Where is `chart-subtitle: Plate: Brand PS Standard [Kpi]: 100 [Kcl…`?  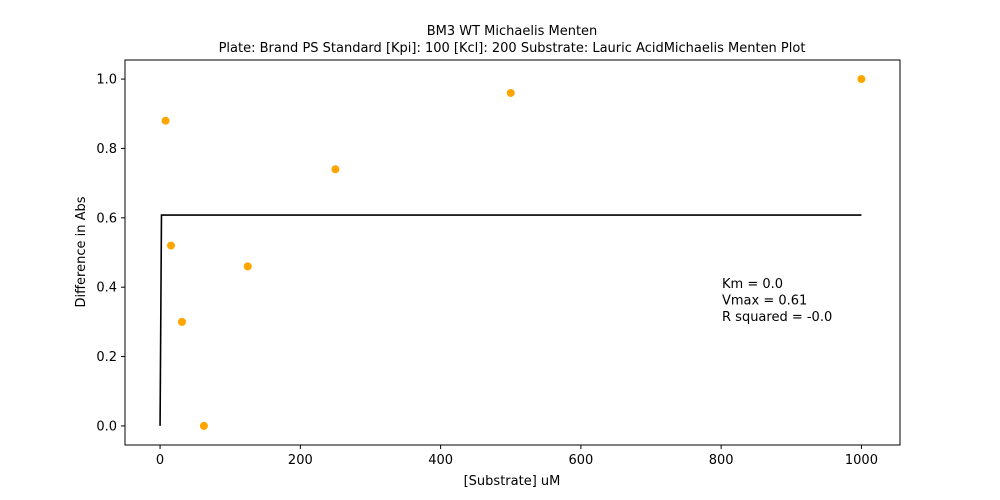 chart-subtitle: Plate: Brand PS Standard [Kpi]: 100 [Kcl… is located at coordinates (512, 48).